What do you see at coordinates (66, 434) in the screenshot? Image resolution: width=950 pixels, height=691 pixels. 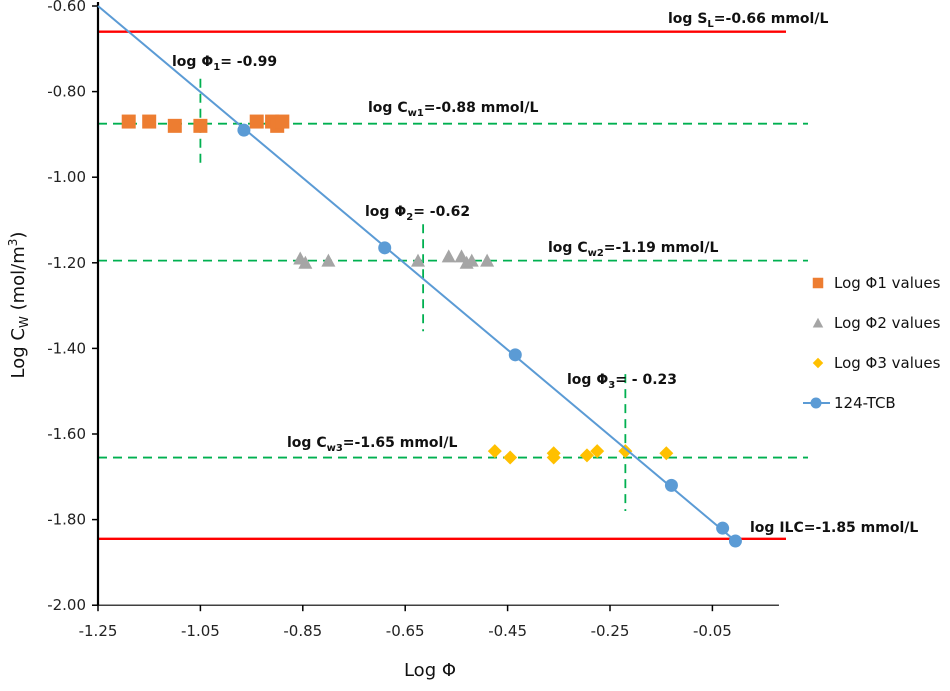 I see `y-tick-label: -1.60` at bounding box center [66, 434].